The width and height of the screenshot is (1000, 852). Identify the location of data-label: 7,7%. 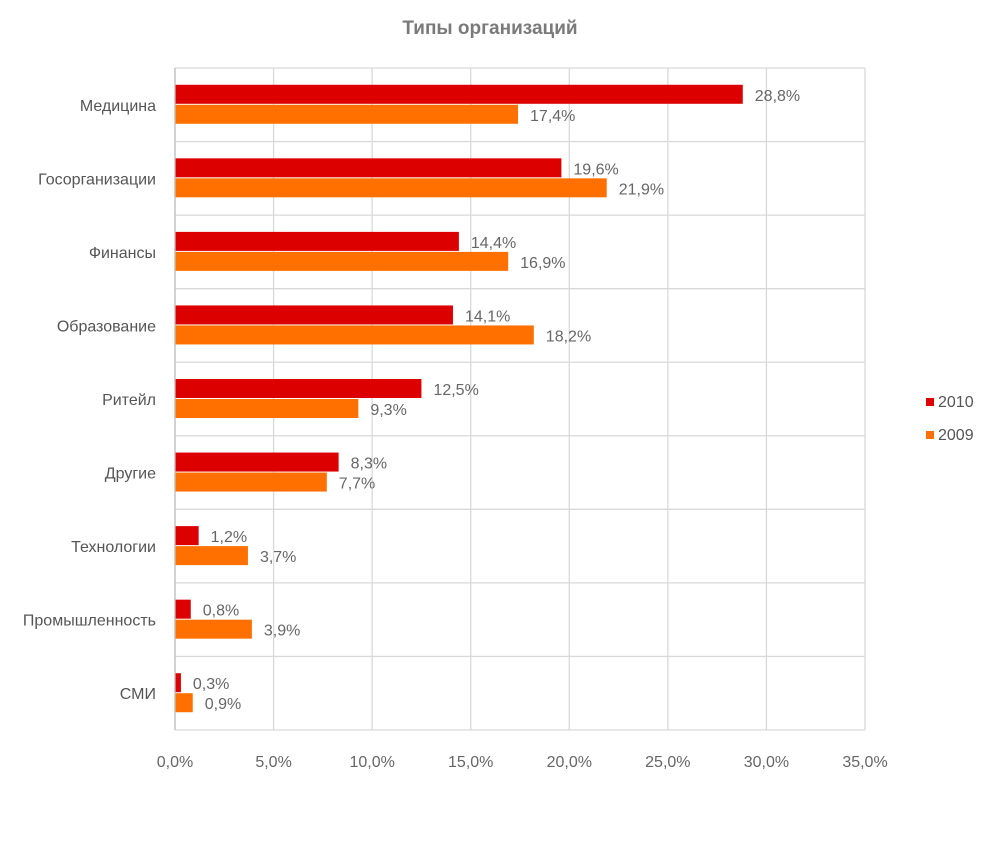
(357, 484).